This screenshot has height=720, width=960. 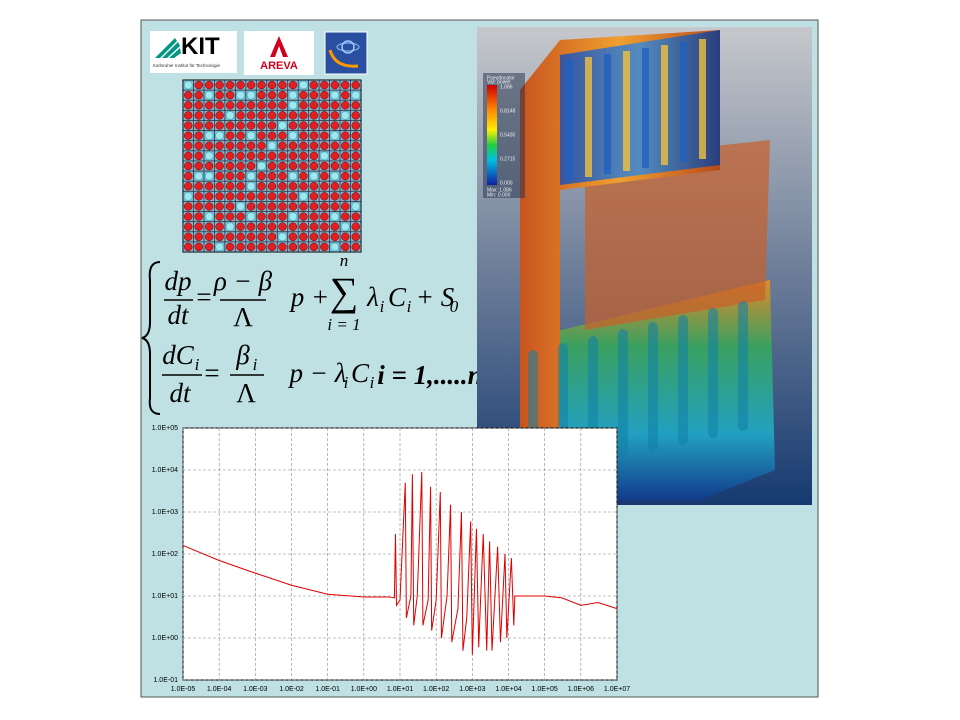 I want to click on y-tick-label: 1.0E+01, so click(x=165, y=596).